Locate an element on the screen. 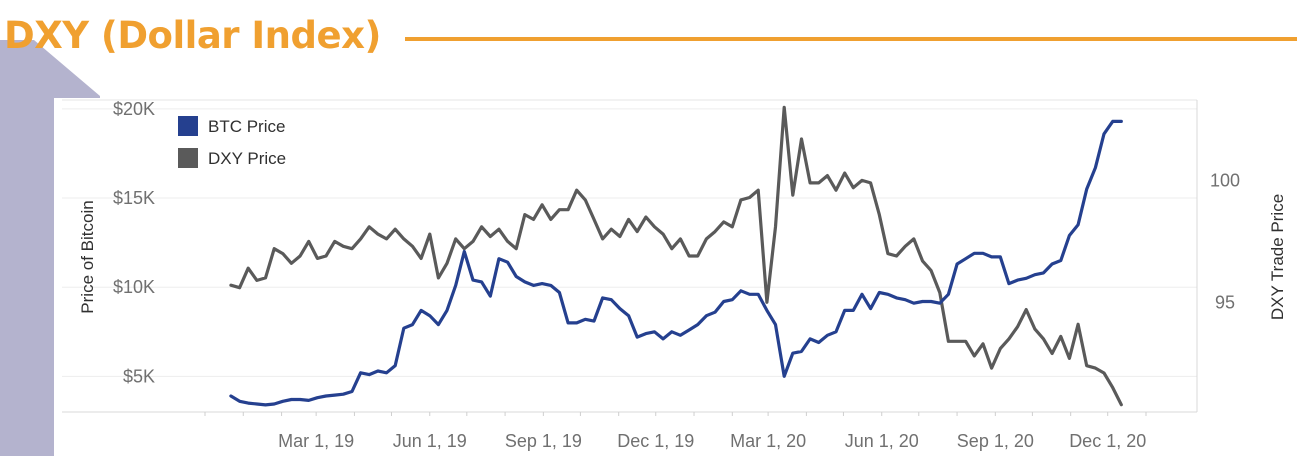 Image resolution: width=1297 pixels, height=456 pixels. right-axis-title: DXY Trade Price is located at coordinates (1277, 257).